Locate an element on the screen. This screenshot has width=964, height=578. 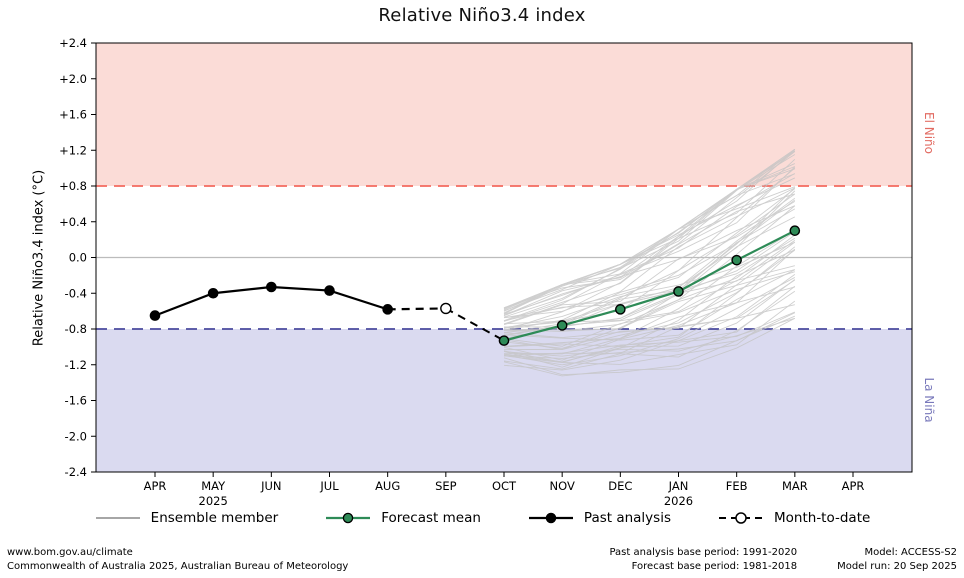
x-tick-label: AUG is located at coordinates (387, 486).